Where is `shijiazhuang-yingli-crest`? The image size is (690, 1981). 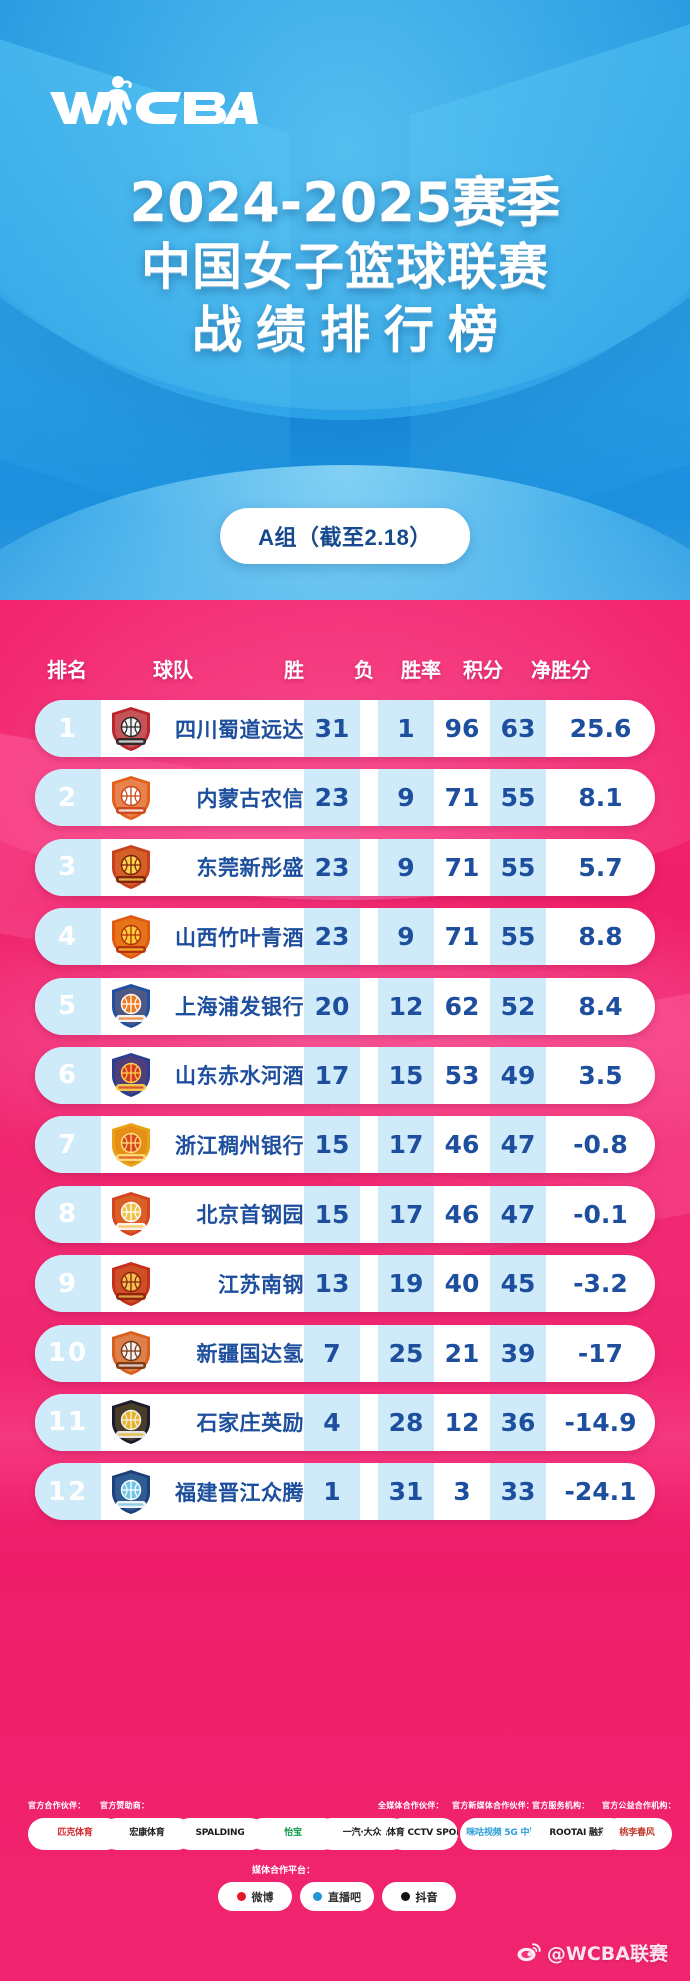
shijiazhuang-yingli-crest is located at coordinates (131, 1422).